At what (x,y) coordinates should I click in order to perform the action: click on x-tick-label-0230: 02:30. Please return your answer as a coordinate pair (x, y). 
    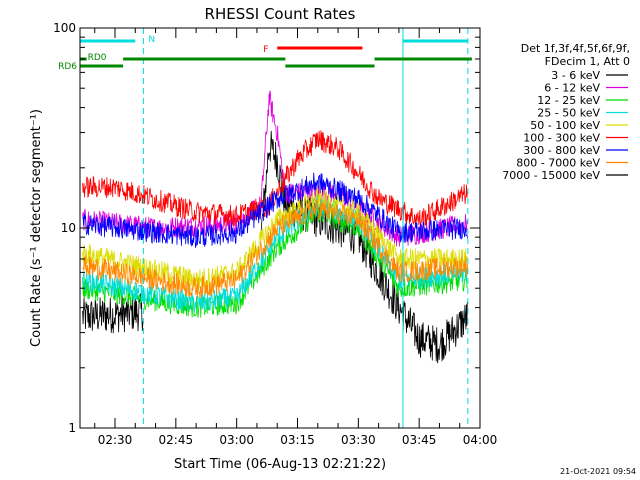
    Looking at the image, I should click on (115, 440).